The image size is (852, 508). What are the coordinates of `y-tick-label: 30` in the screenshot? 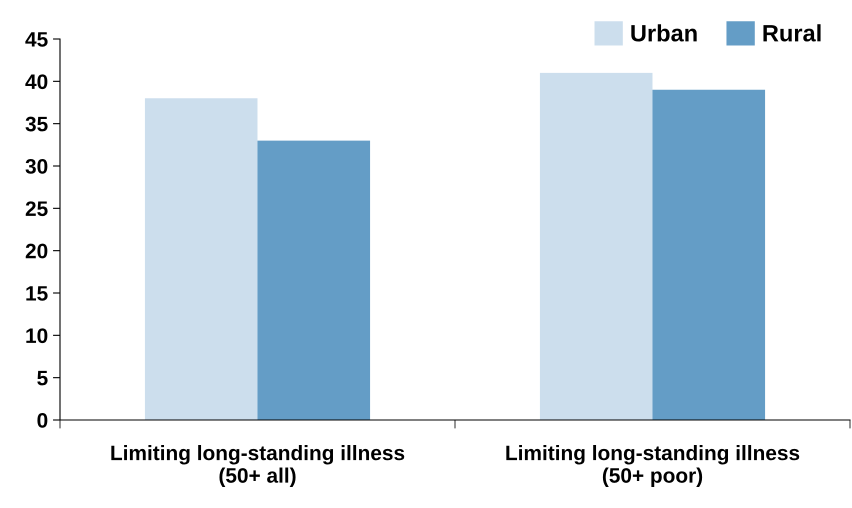 It's located at (37, 166).